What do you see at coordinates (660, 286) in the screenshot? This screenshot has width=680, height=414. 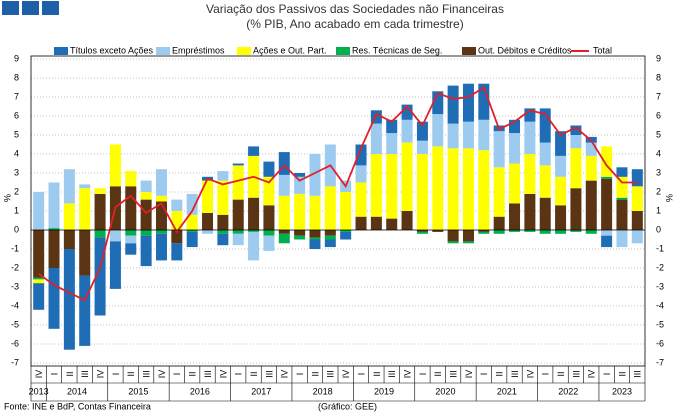 I see `y2-tick-label: -3` at bounding box center [660, 286].